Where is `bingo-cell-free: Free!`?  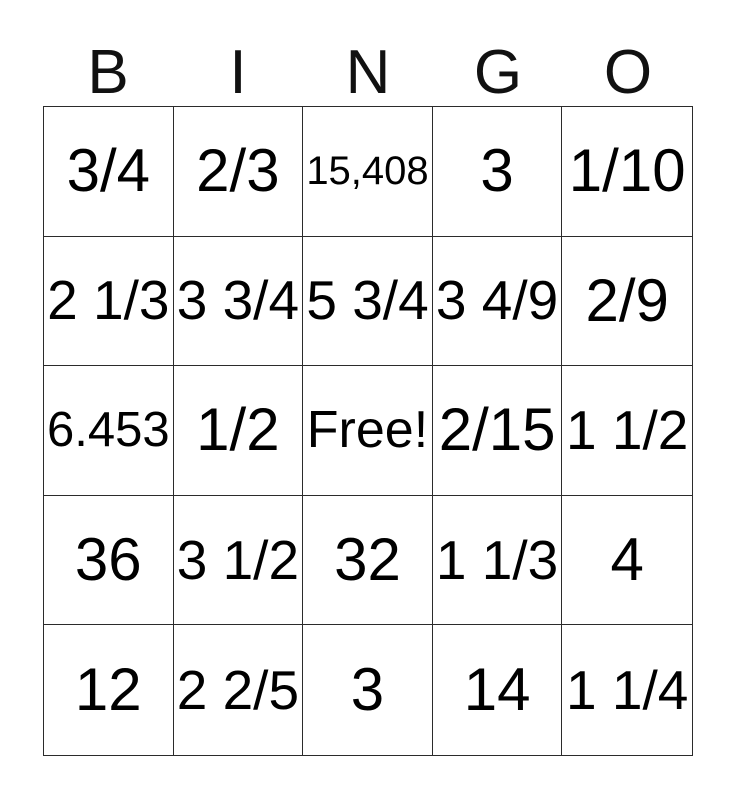
bingo-cell-free: Free! is located at coordinates (368, 431).